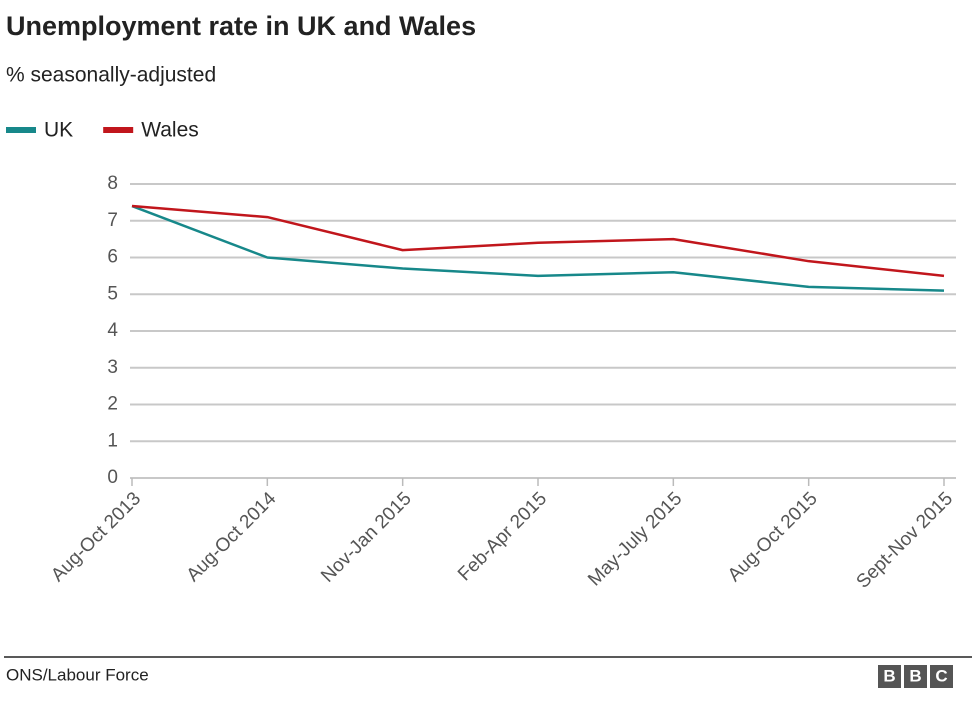  Describe the element at coordinates (112, 293) in the screenshot. I see `y-tick-label: 5` at that location.